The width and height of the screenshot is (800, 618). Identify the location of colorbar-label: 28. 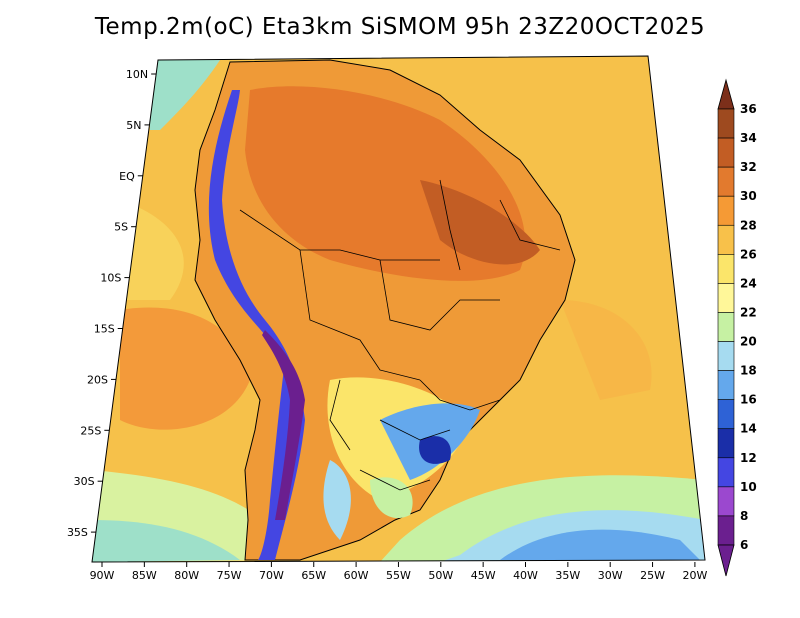
(748, 225).